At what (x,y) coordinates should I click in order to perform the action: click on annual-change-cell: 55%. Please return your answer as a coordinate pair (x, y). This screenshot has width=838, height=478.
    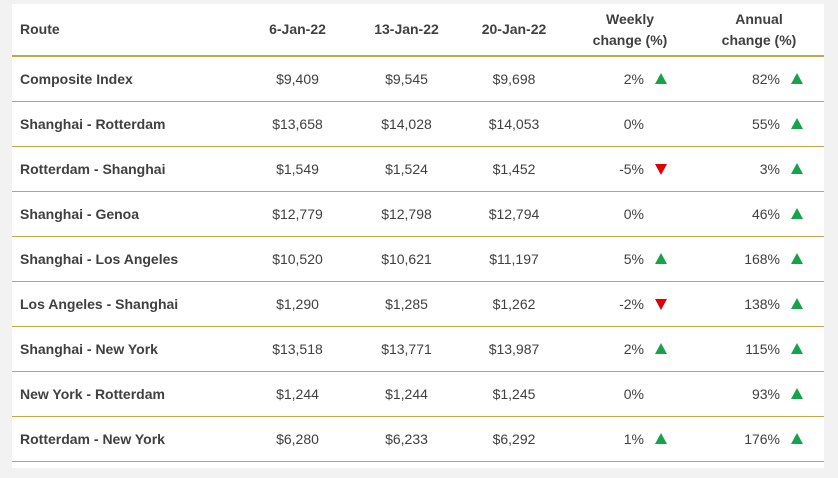
    Looking at the image, I should click on (759, 124).